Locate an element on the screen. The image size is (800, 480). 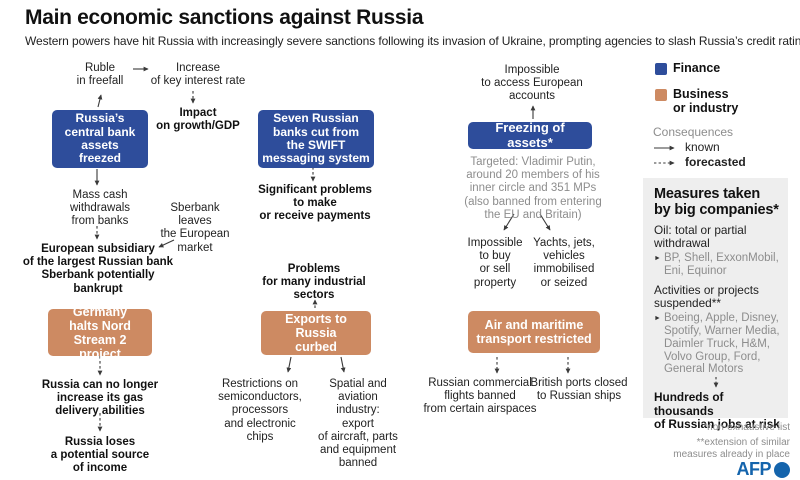
known-arrow-icon is located at coordinates (664, 148).